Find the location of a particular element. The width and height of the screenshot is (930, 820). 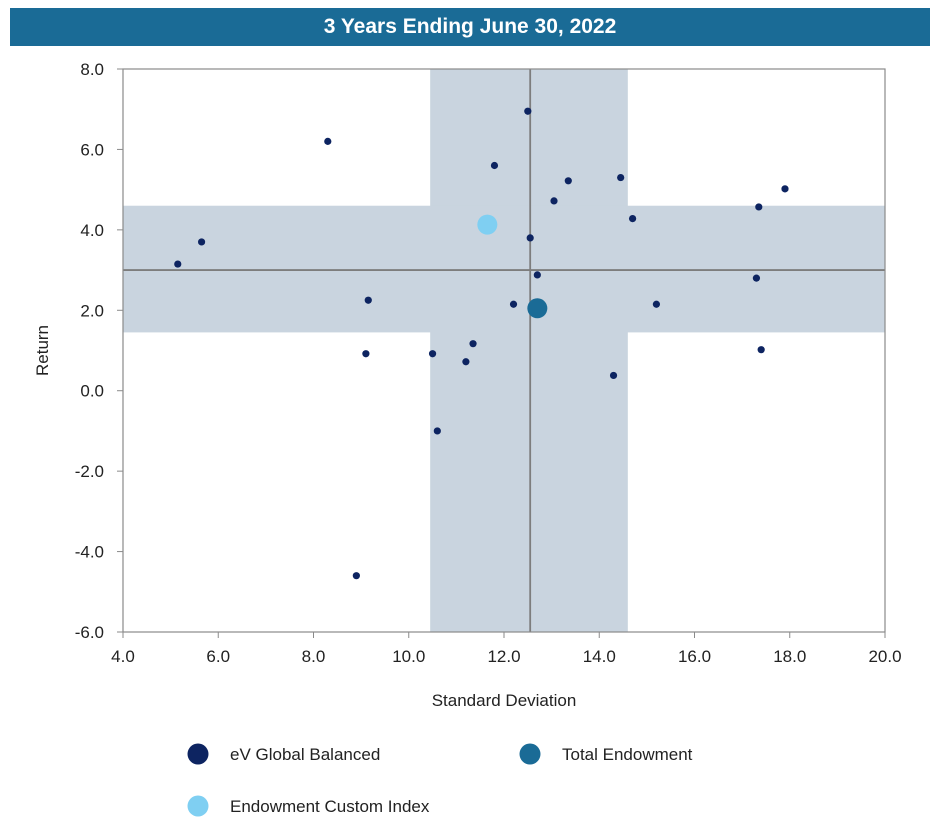

legend-label: Total Endowment is located at coordinates (627, 754).